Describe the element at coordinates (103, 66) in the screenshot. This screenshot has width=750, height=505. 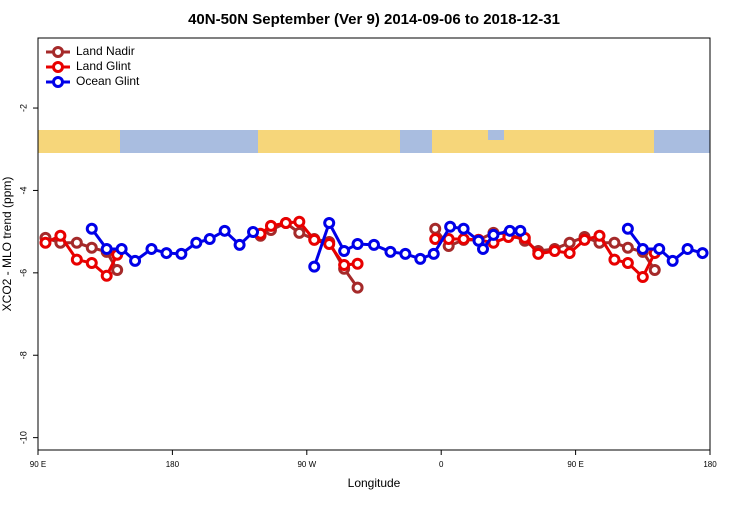
I see `legend-label: Land Glint` at that location.